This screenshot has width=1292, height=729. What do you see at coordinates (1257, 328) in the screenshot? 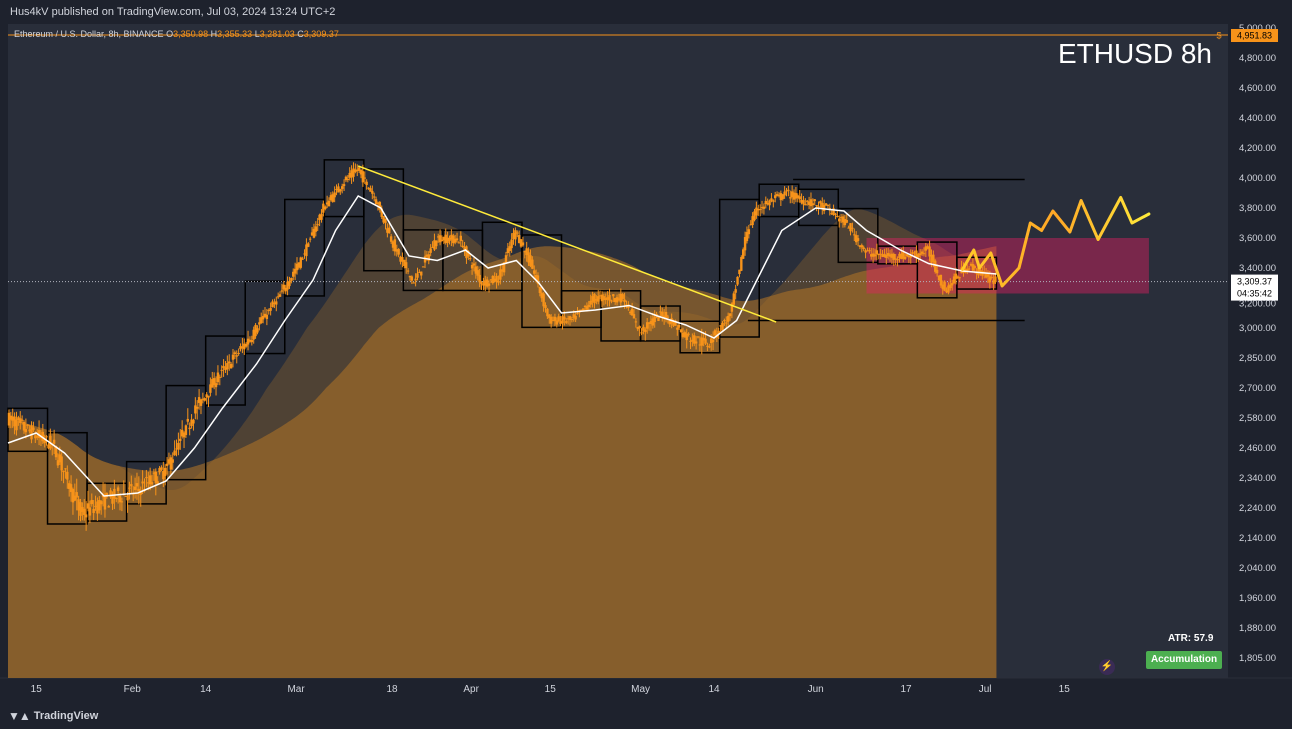
I see `y-tick-label: 3,000.00` at bounding box center [1257, 328].